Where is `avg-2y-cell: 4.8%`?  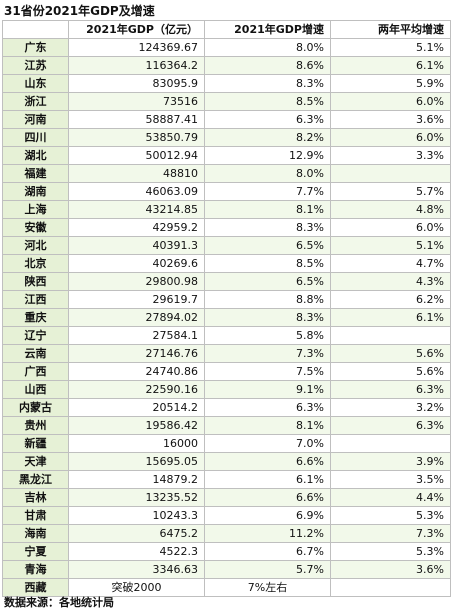 avg-2y-cell: 4.8% is located at coordinates (390, 209).